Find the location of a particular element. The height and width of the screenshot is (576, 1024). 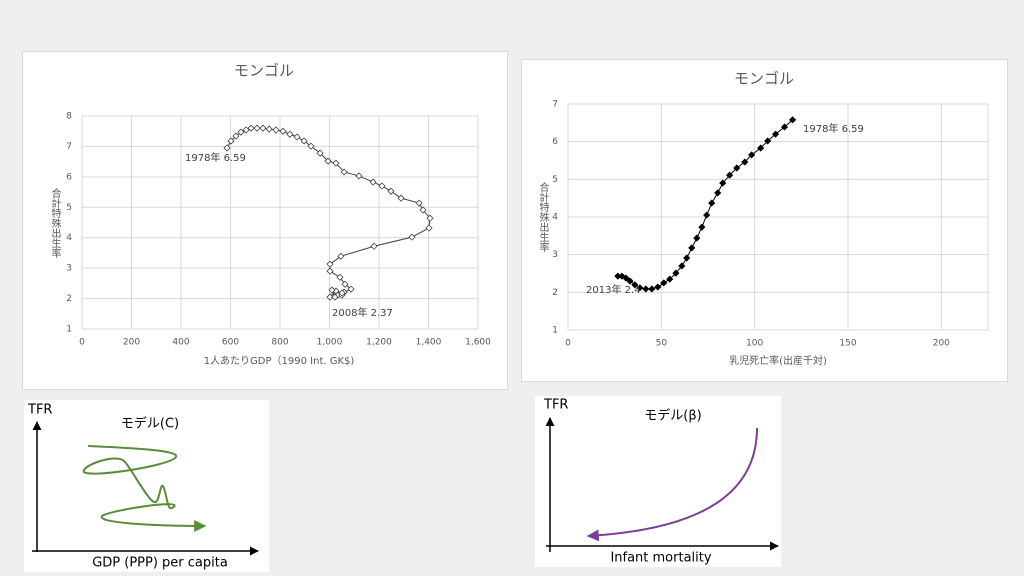

x-tick-label: 1,600 is located at coordinates (478, 343).